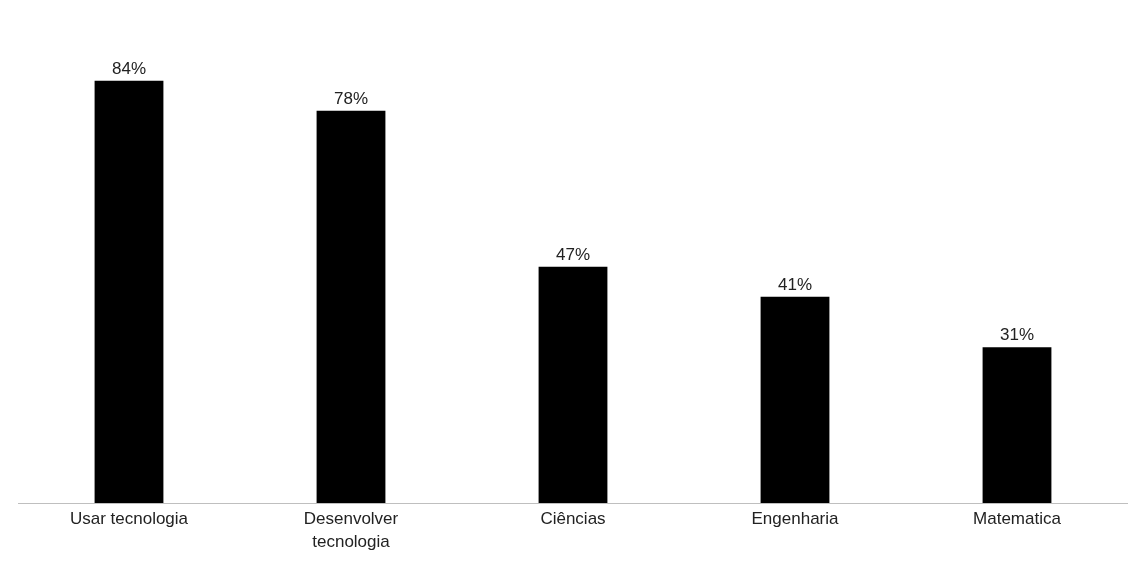  Describe the element at coordinates (795, 519) in the screenshot. I see `x-tick-label: Engenharia` at that location.